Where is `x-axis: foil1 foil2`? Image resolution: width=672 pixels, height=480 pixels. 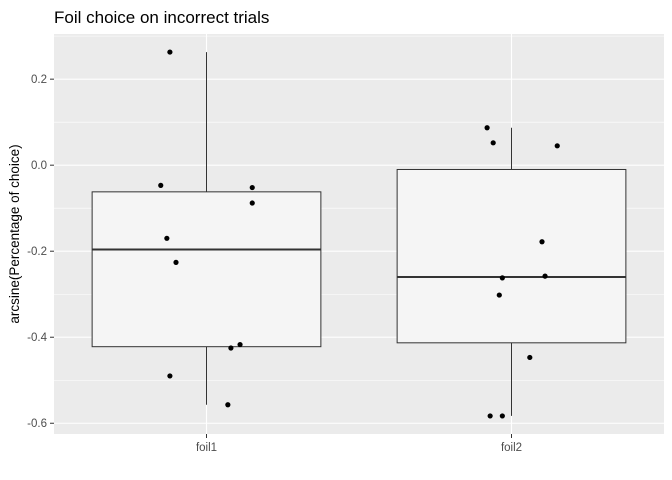 x-axis: foil1 foil2 is located at coordinates (359, 444).